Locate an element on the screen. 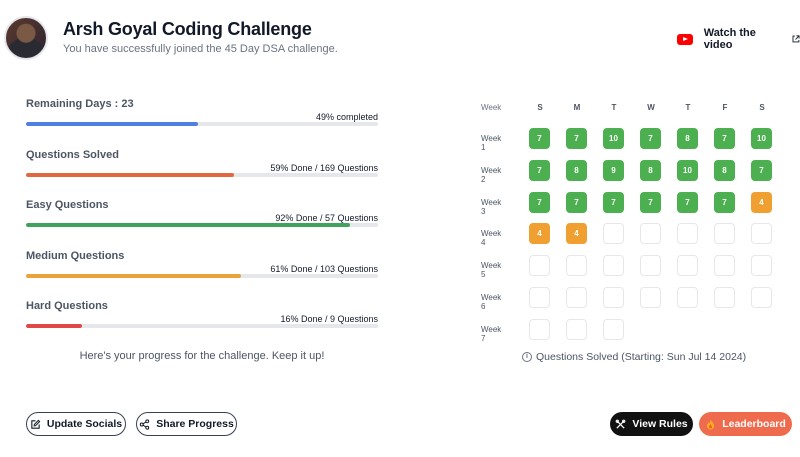 Image resolution: width=800 pixels, height=457 pixels. week-label: Week 2 is located at coordinates (491, 174).